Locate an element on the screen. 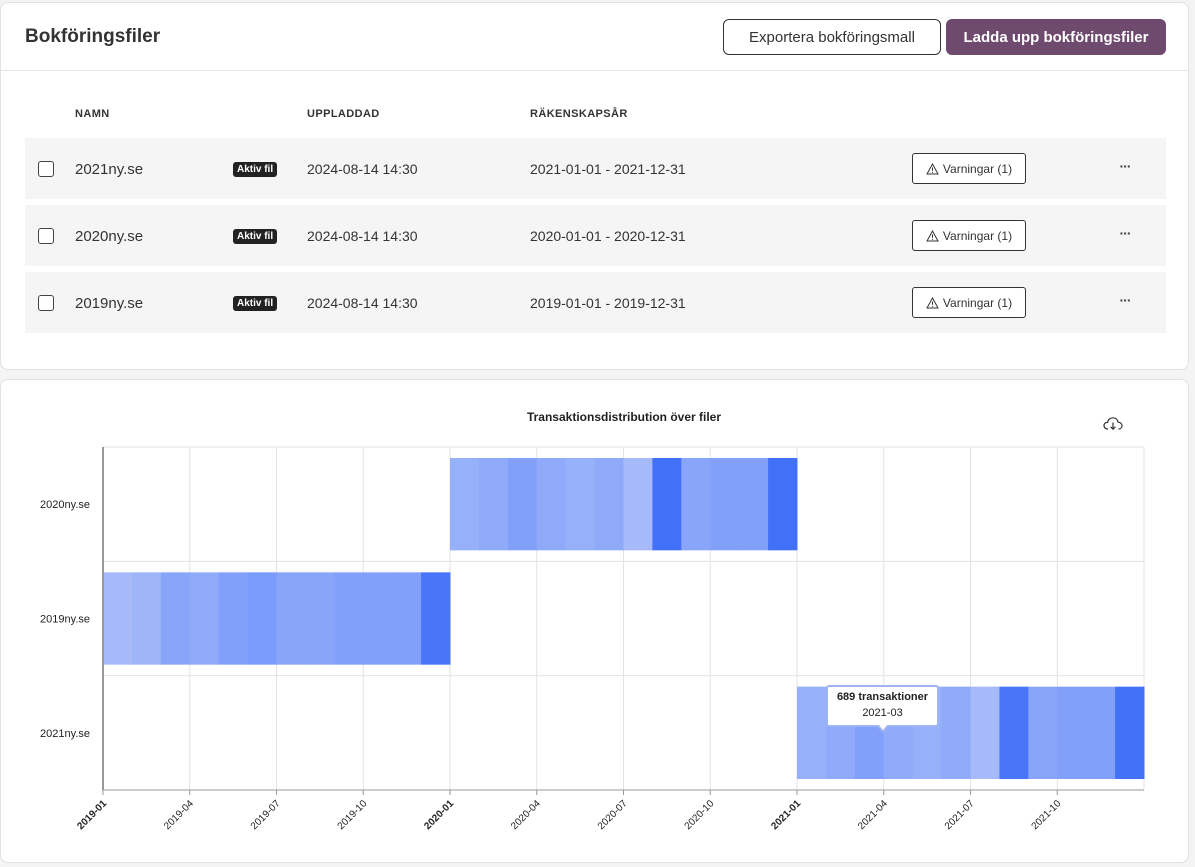 The width and height of the screenshot is (1195, 867). y-tick-label: 2021ny.se is located at coordinates (65, 734).